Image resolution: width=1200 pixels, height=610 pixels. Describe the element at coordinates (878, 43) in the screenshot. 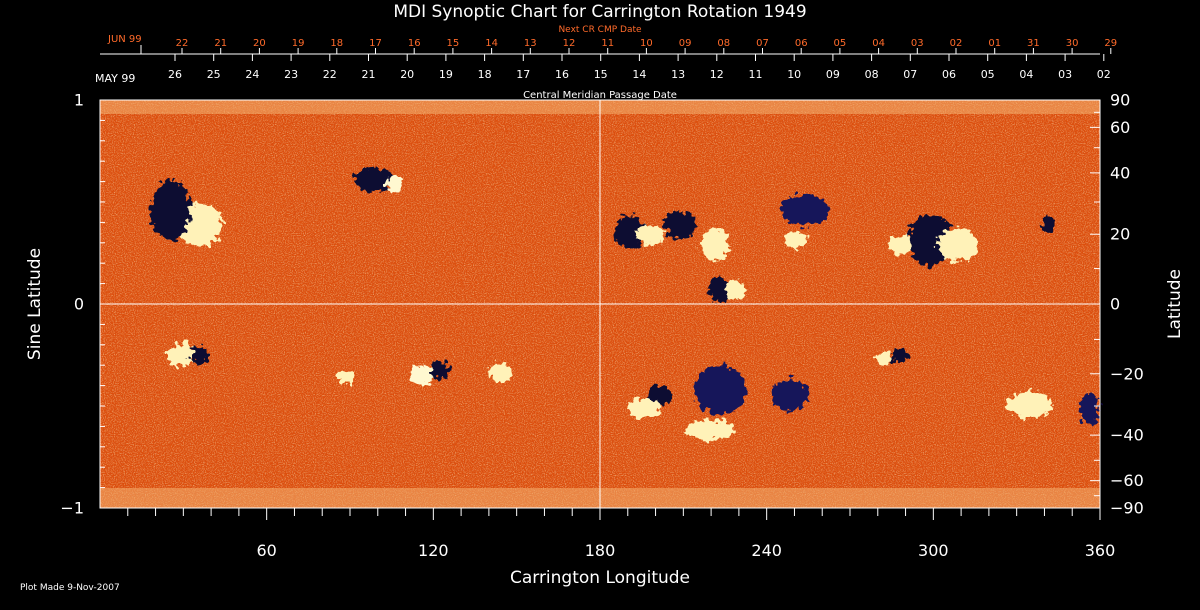

I see `next-cr-tick-label: 04` at that location.